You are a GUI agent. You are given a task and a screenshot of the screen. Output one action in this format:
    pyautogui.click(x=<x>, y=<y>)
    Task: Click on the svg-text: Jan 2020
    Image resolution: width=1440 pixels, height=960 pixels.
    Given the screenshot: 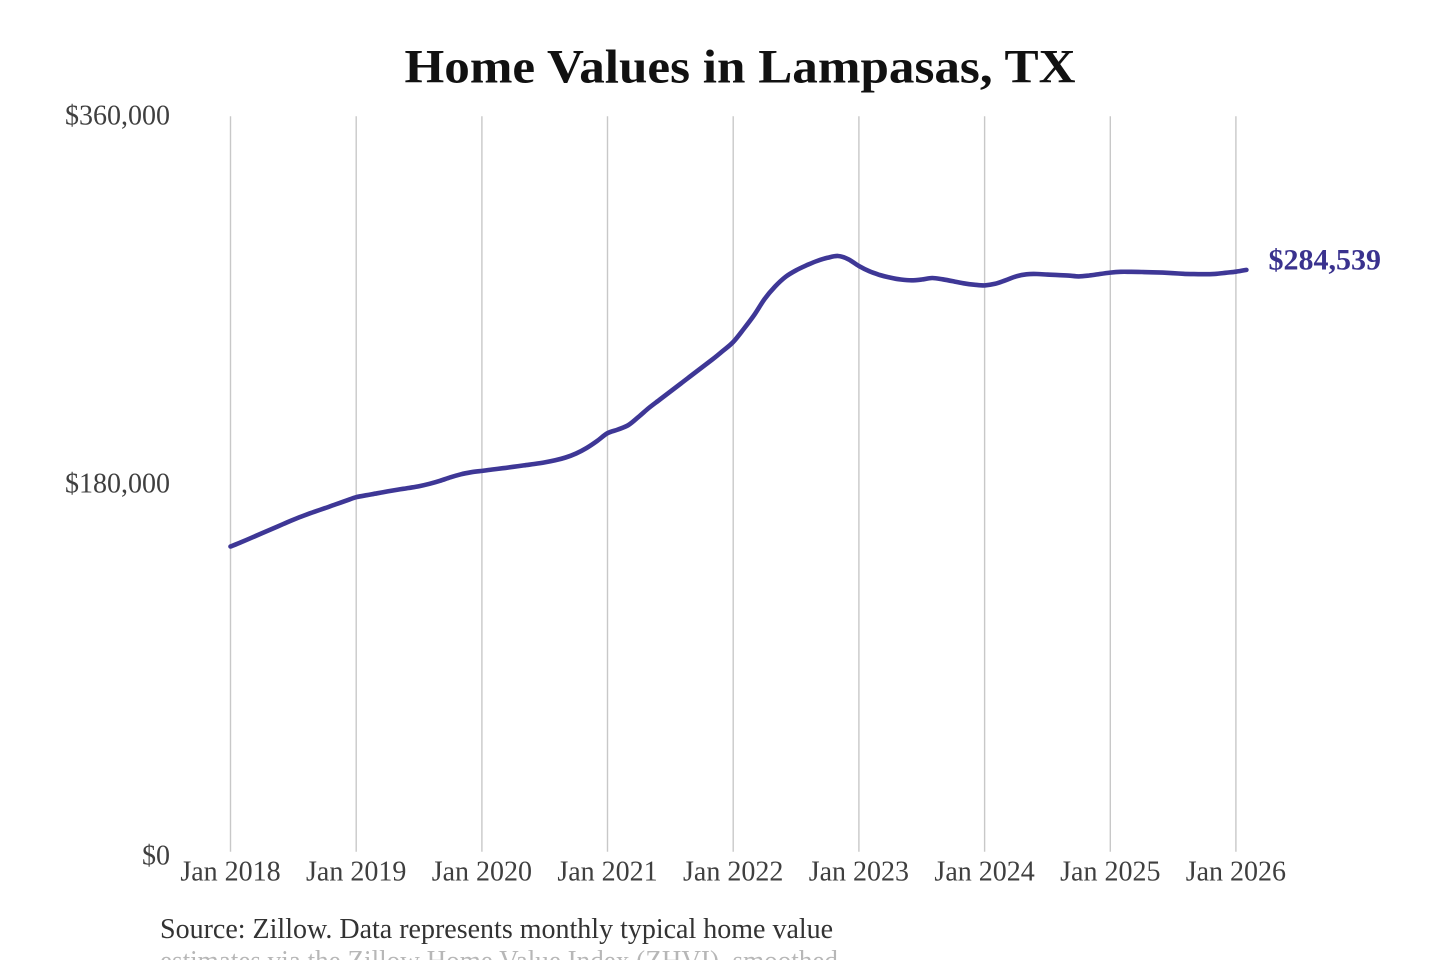 What is the action you would take?
    pyautogui.click(x=482, y=871)
    